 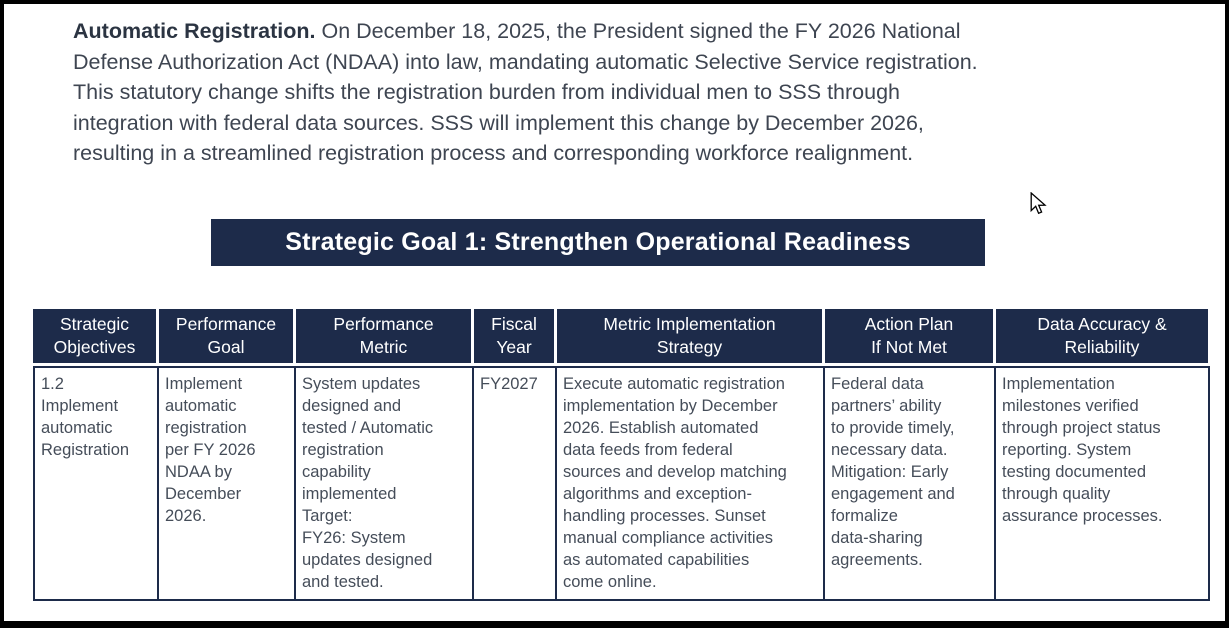 I want to click on column-header-action-plan: Action Plan If Not Met, so click(x=909, y=336).